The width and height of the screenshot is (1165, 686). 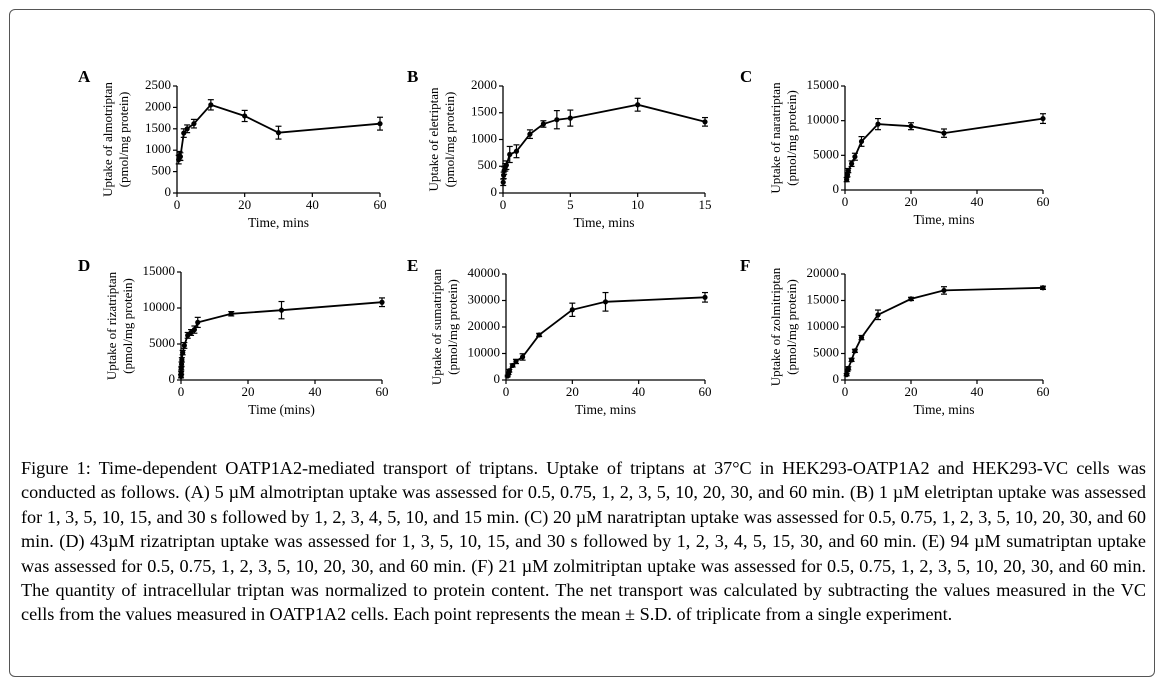 What do you see at coordinates (433, 139) in the screenshot?
I see `y-axis-label: Uptake of eletriptan` at bounding box center [433, 139].